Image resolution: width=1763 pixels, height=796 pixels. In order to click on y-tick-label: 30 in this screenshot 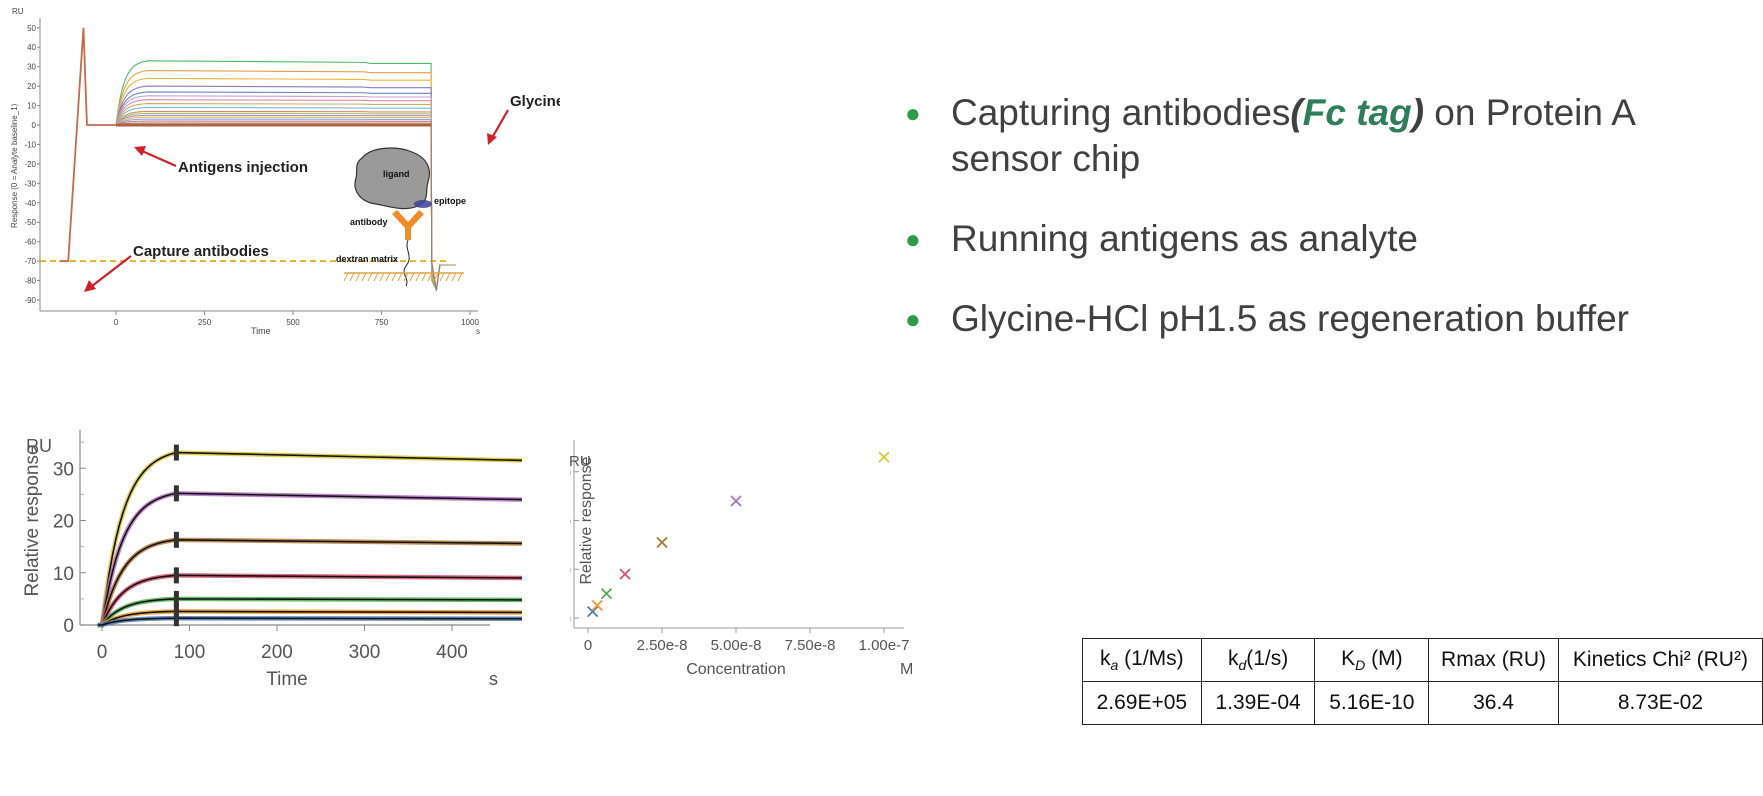, I will do `click(570, 473)`.